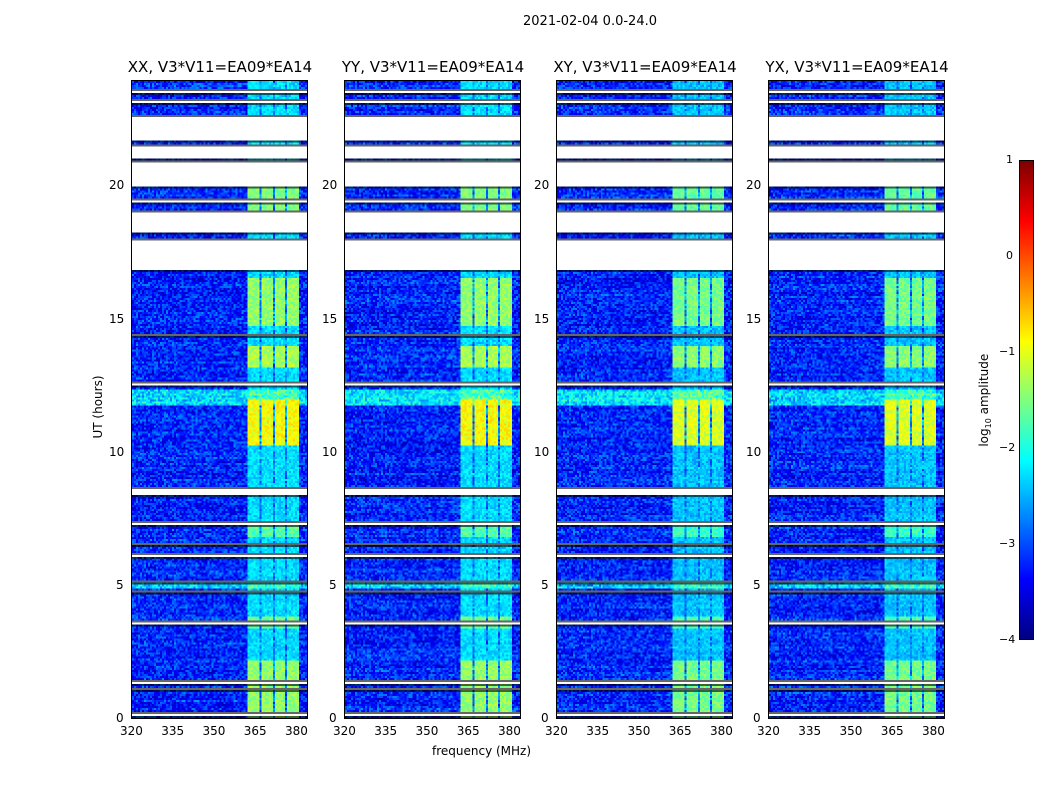 Image resolution: width=1050 pixels, height=800 pixels. I want to click on colorbar-tick-label: −2, so click(1007, 447).